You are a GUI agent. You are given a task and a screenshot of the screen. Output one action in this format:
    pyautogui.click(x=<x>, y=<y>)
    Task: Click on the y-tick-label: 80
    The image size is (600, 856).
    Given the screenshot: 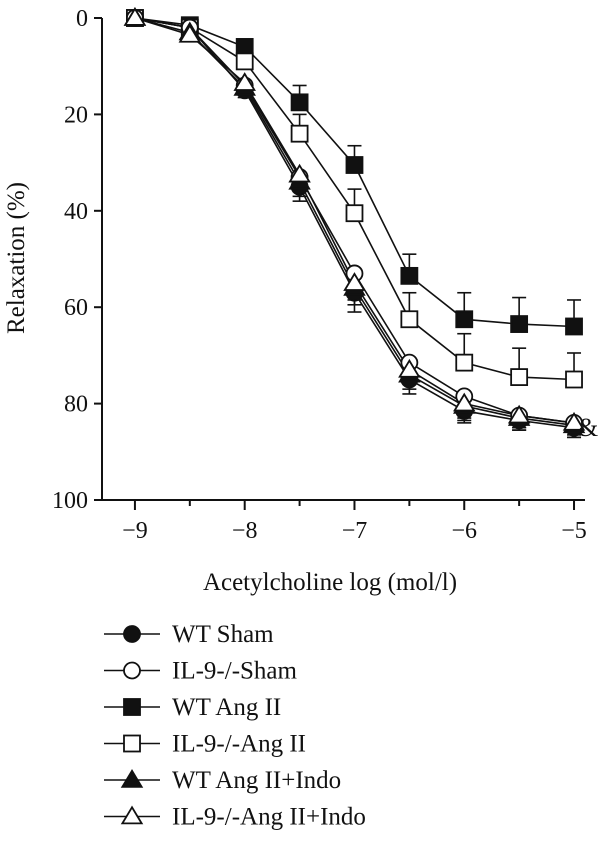 What is the action you would take?
    pyautogui.click(x=76, y=405)
    